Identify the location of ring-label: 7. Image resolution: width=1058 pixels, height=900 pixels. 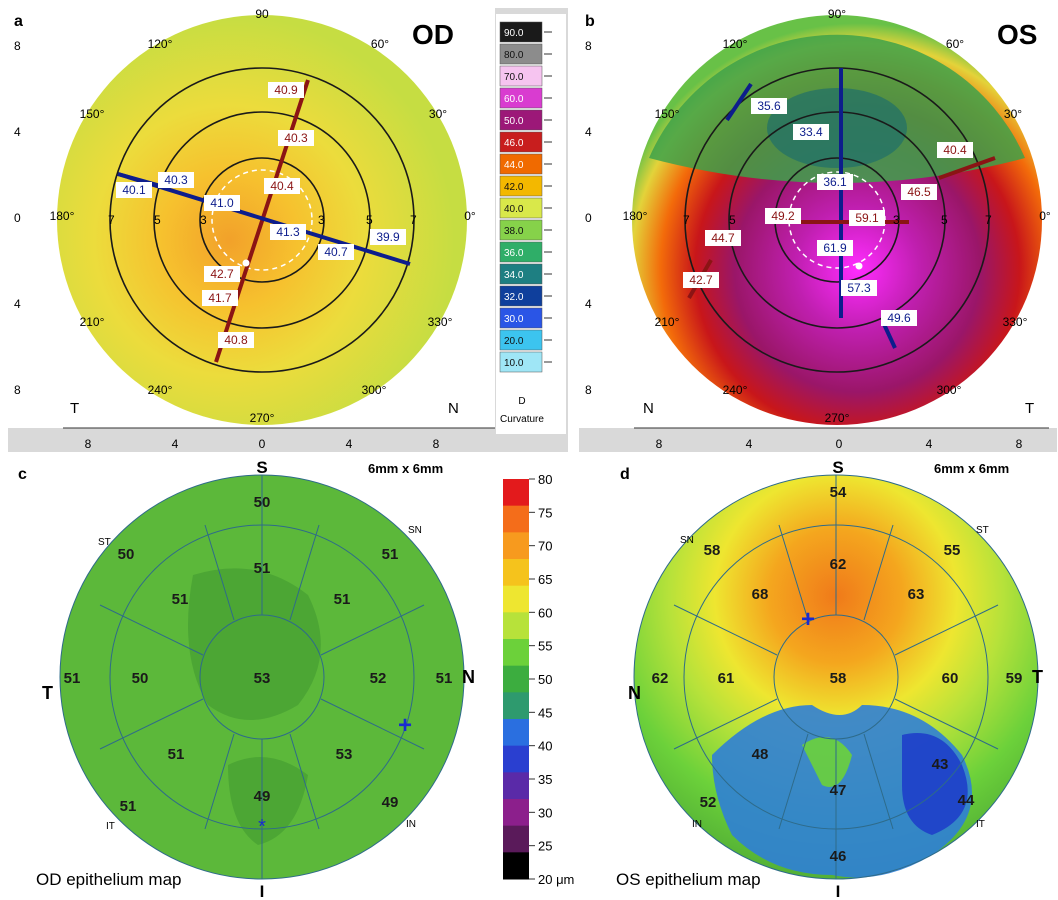
(111, 220).